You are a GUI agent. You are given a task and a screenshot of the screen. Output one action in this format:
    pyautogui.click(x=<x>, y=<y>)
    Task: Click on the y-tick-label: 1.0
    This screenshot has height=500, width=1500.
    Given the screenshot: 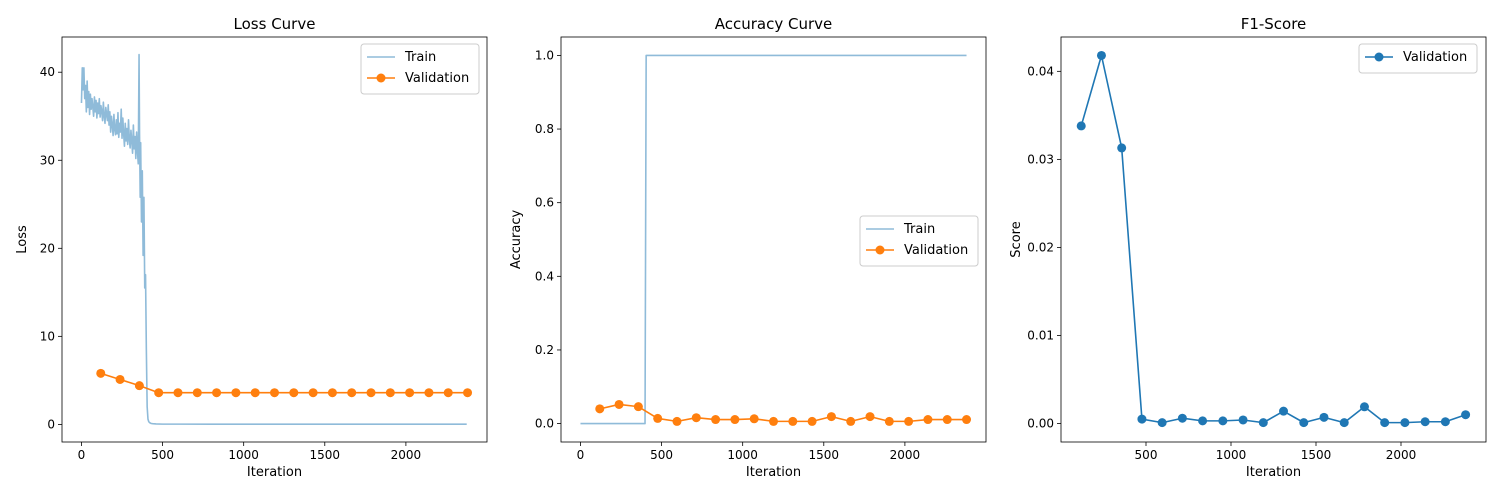 What is the action you would take?
    pyautogui.click(x=544, y=55)
    